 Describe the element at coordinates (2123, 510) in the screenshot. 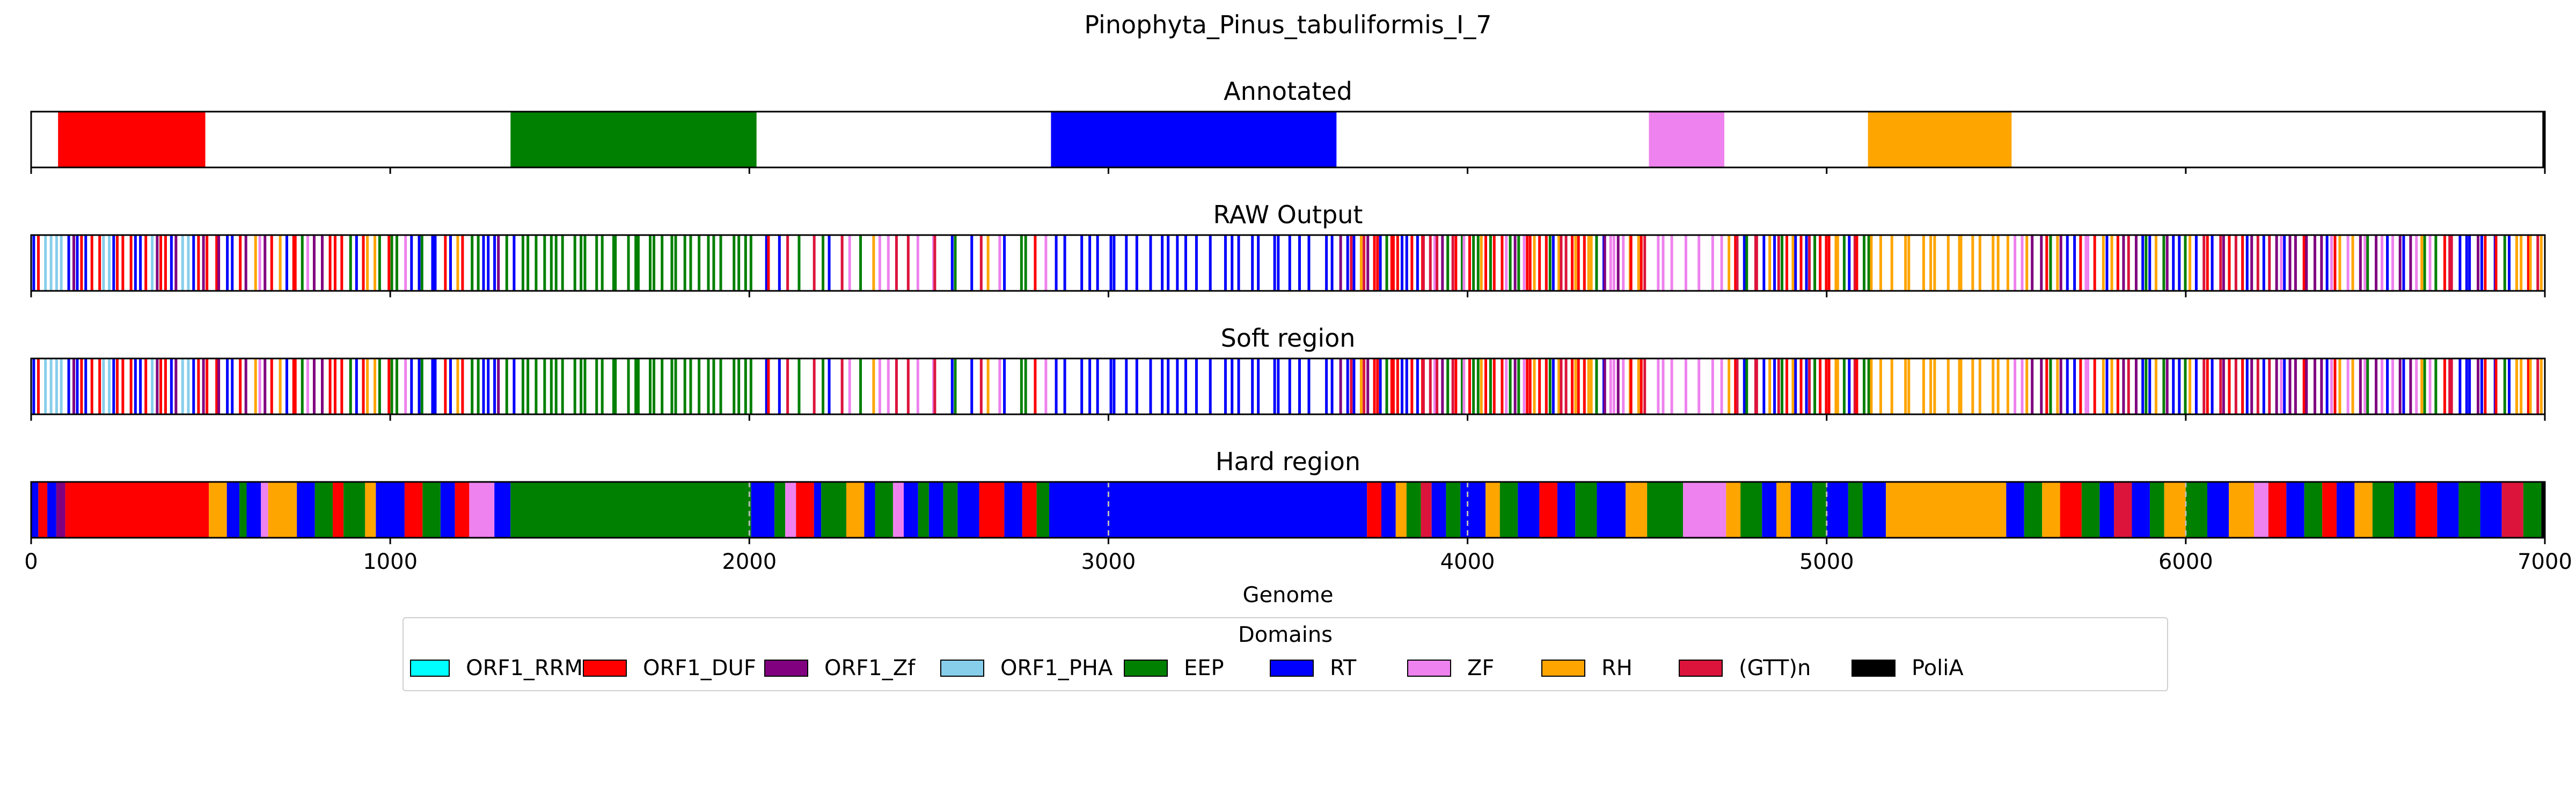

I see `segment-(GTT)n` at that location.